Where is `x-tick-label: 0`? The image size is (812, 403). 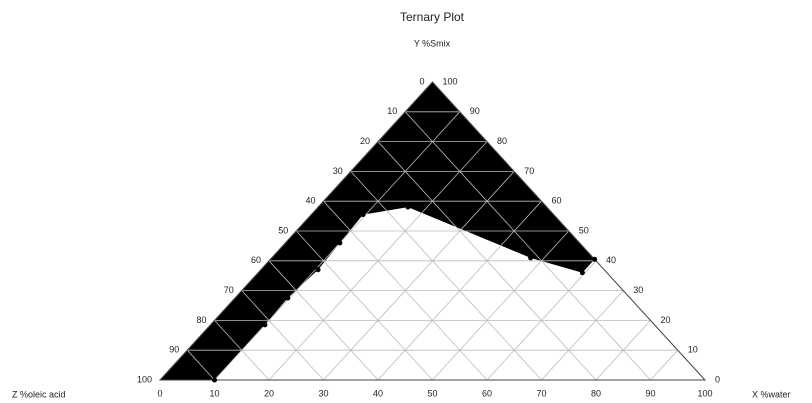 x-tick-label: 0 is located at coordinates (159, 393).